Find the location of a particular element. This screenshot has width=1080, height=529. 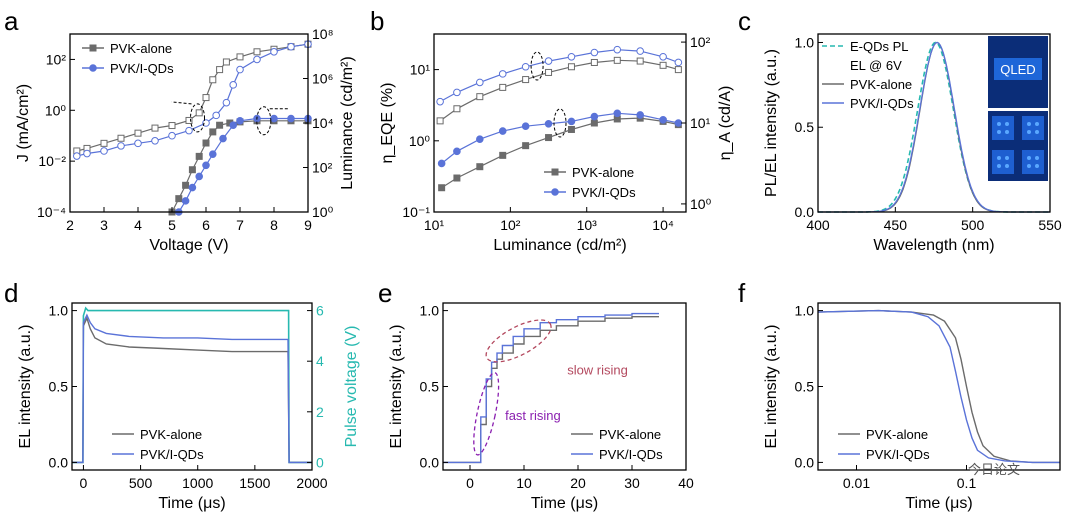

y-axis-label: η_EQE (%) is located at coordinates (387, 123).